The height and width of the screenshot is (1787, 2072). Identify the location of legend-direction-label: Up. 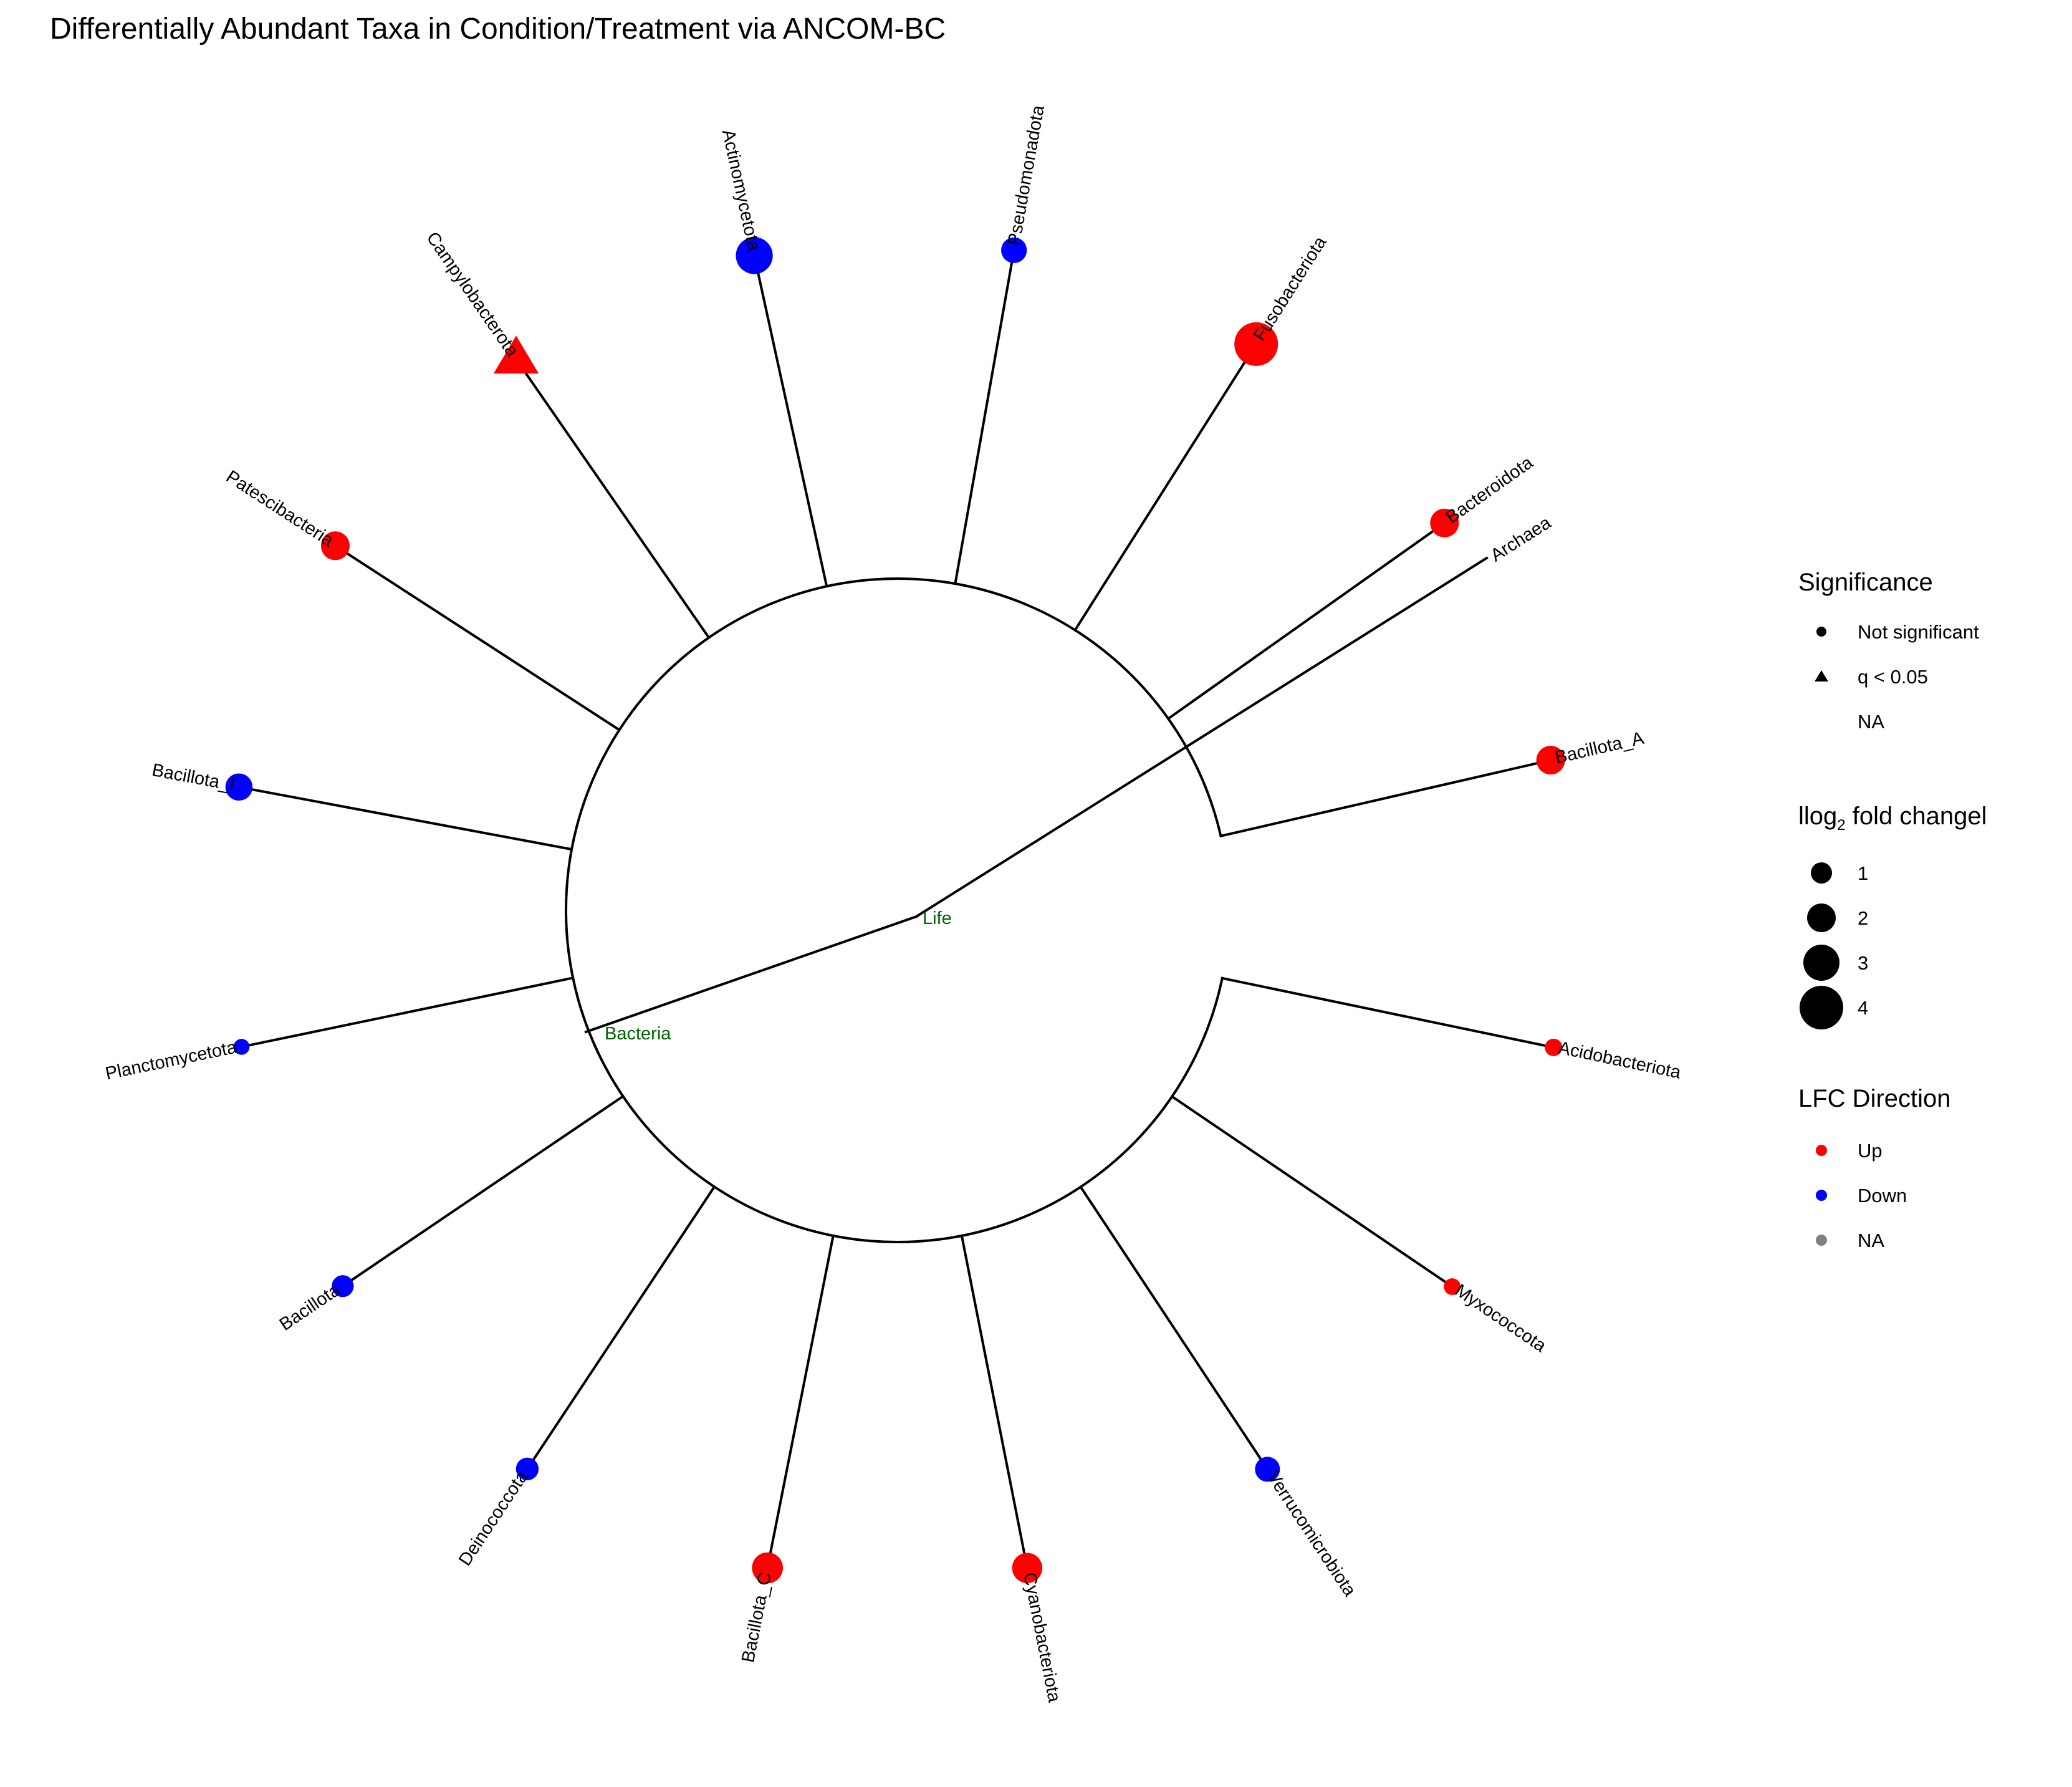
(1870, 1151).